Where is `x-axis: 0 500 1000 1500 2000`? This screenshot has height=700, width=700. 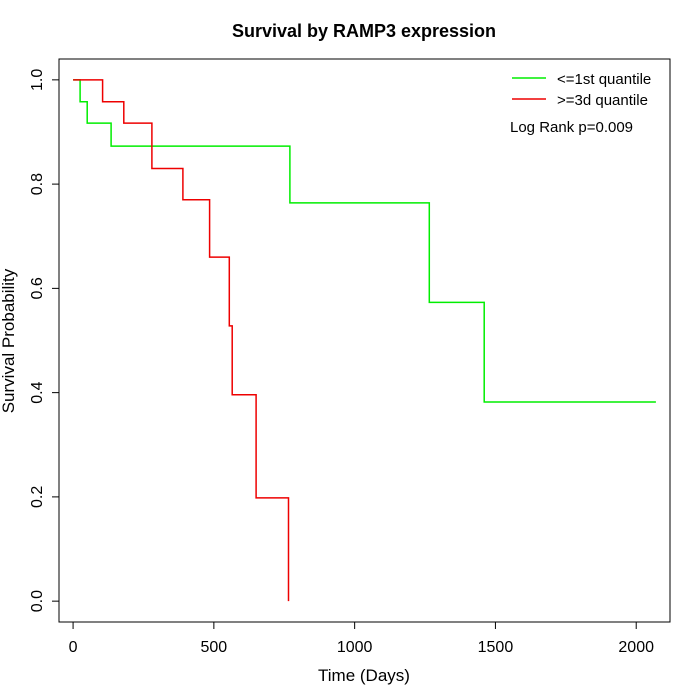 x-axis: 0 500 1000 1500 2000 is located at coordinates (361, 638).